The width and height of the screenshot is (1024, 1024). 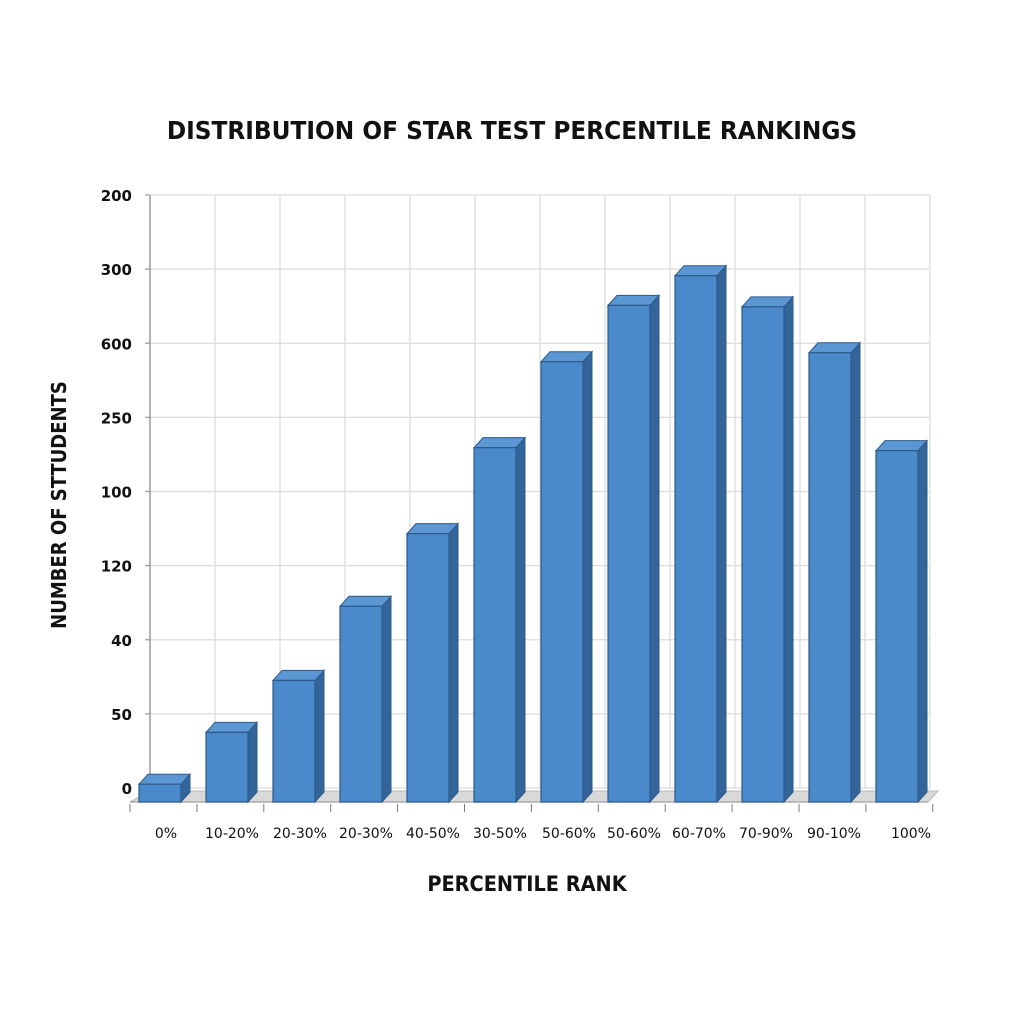 What do you see at coordinates (121, 641) in the screenshot?
I see `y-tick-label: 40` at bounding box center [121, 641].